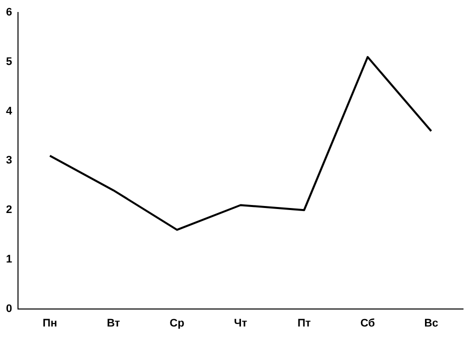 The height and width of the screenshot is (338, 469). Describe the element at coordinates (241, 323) in the screenshot. I see `x-tick-label: Чт` at that location.